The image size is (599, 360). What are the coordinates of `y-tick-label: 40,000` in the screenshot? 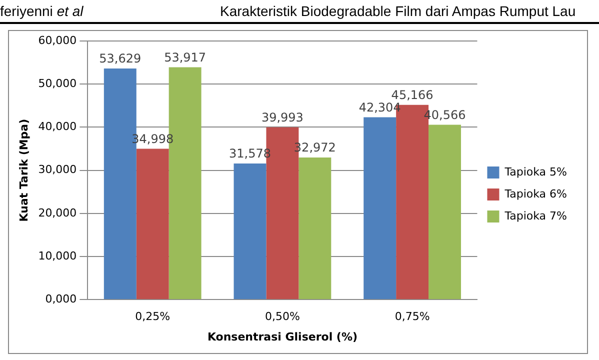 It's located at (57, 127).